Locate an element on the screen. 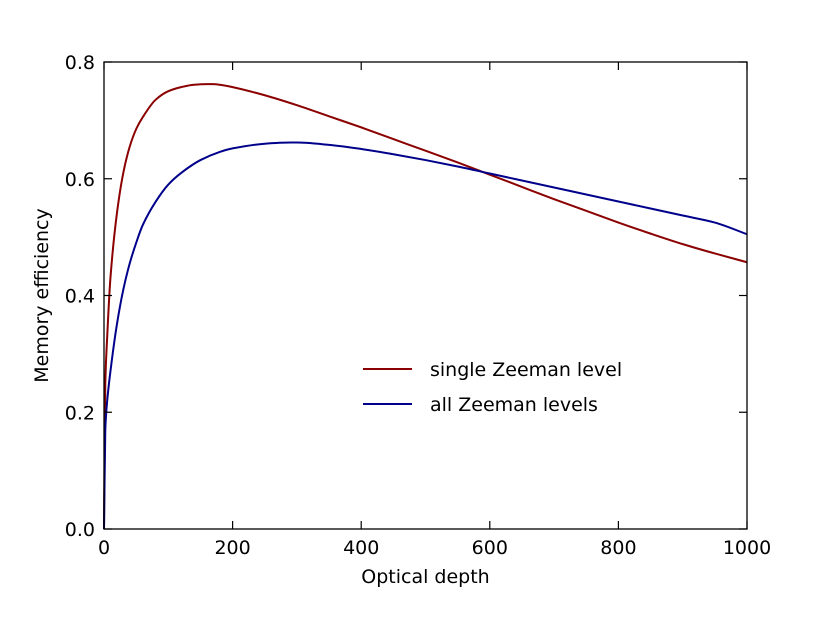 Image resolution: width=830 pixels, height=623 pixels. x-tick-label: 0 is located at coordinates (104, 548).